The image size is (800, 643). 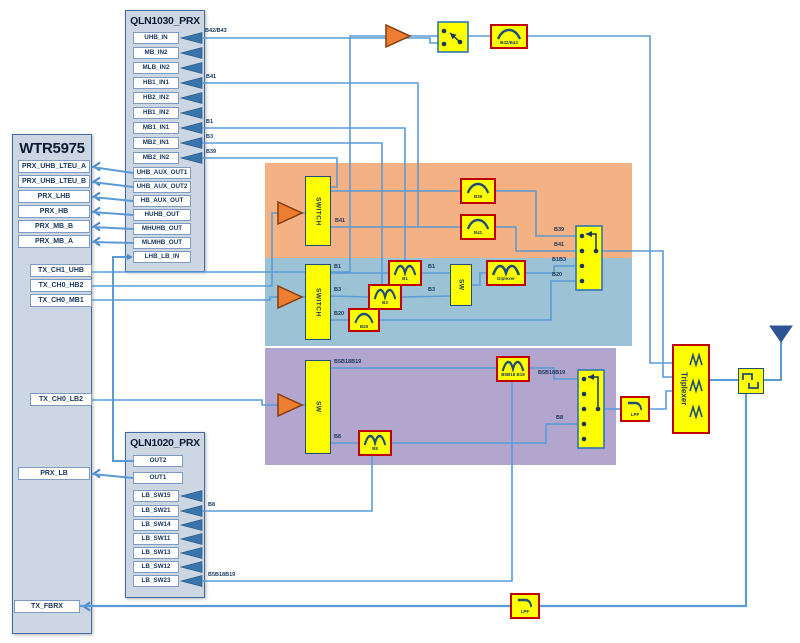 What do you see at coordinates (156, 128) in the screenshot?
I see `qln1030_prx-port-mb1_in1: MB1_IN1` at bounding box center [156, 128].